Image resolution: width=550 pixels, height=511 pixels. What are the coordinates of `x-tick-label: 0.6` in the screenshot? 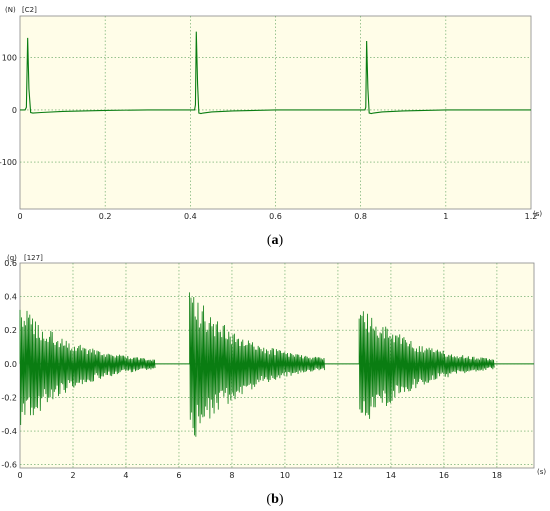 It's located at (275, 216).